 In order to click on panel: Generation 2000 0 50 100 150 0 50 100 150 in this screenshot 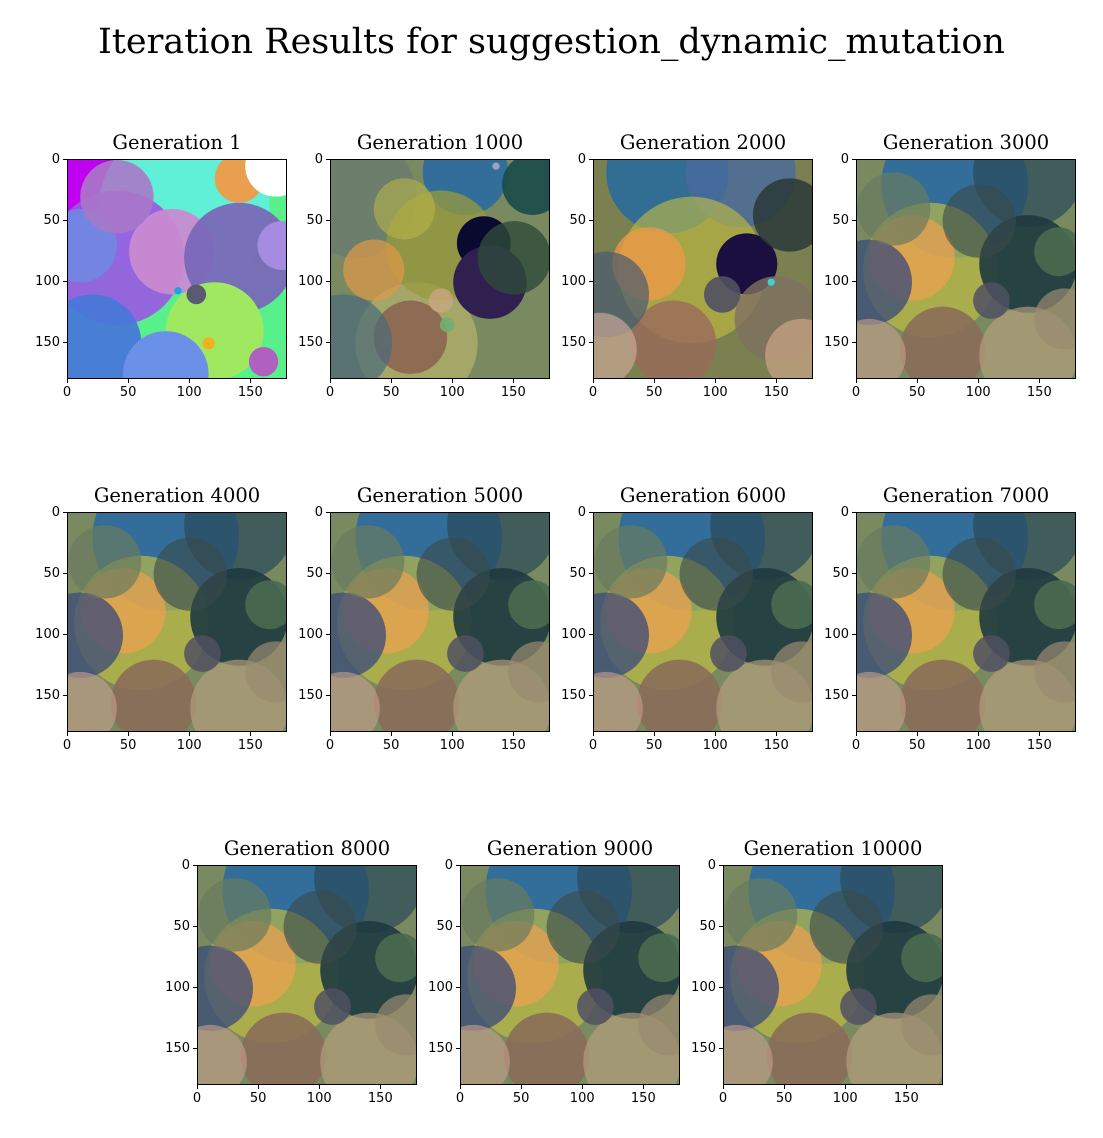, I will do `click(687, 265)`.